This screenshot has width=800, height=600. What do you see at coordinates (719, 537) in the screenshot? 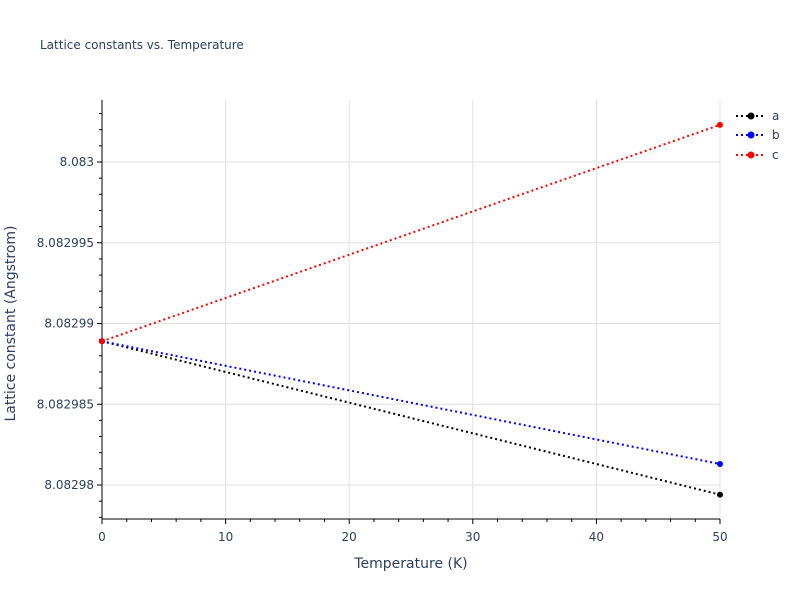
I see `x-tick-label: 50` at bounding box center [719, 537].